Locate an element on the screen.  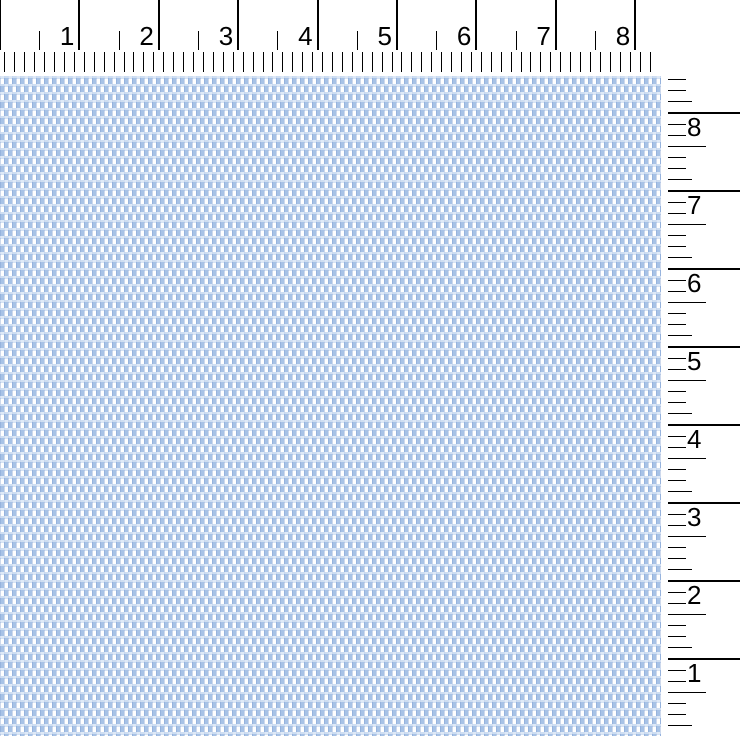
vertical-ruler: 8 7 6 5 4 3 2 1 is located at coordinates (704, 405).